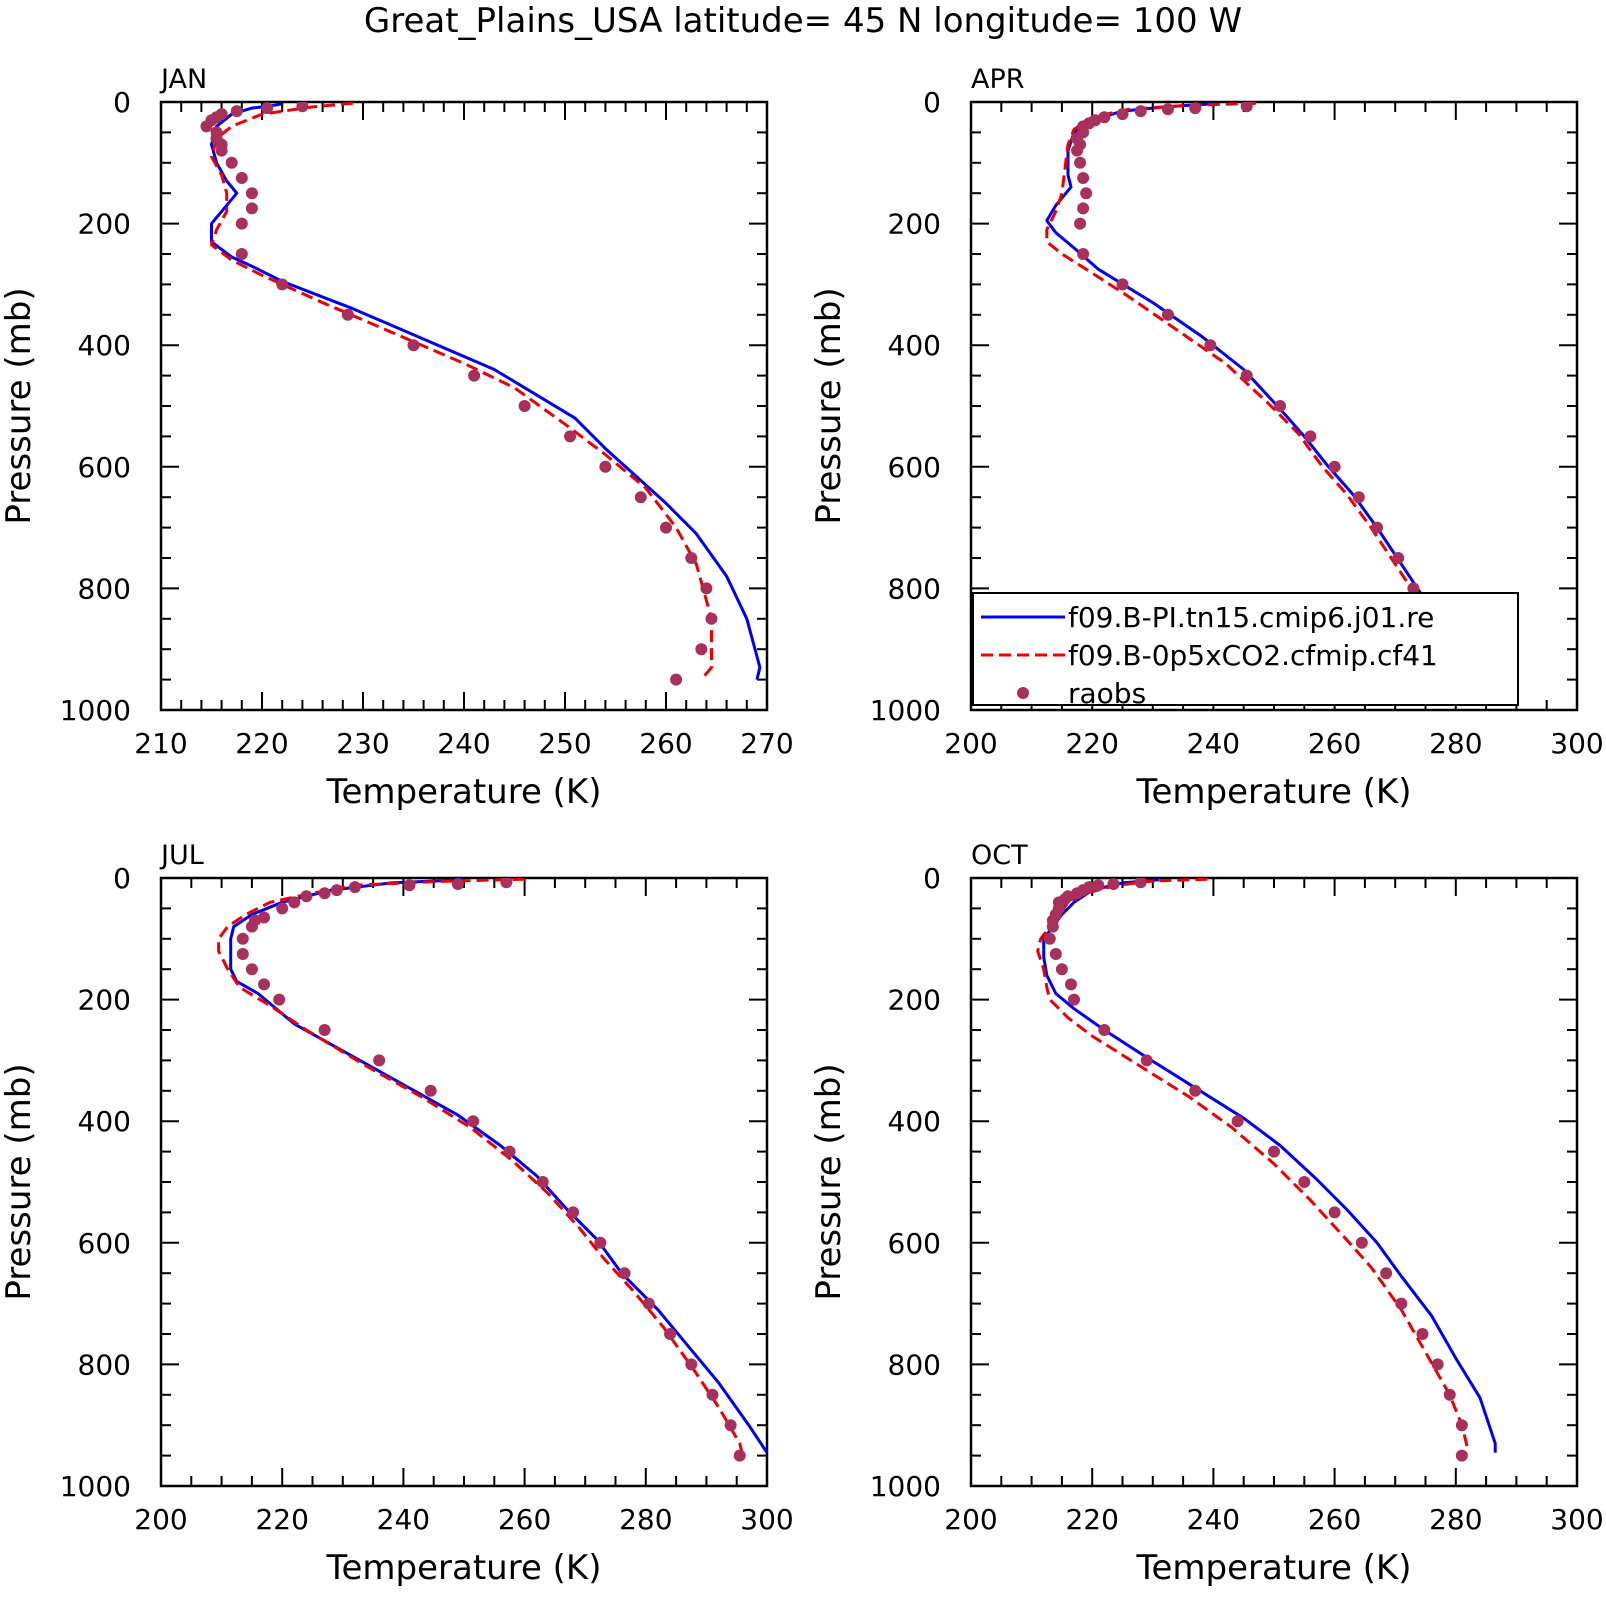  I want to click on legend-box, so click(1245, 649).